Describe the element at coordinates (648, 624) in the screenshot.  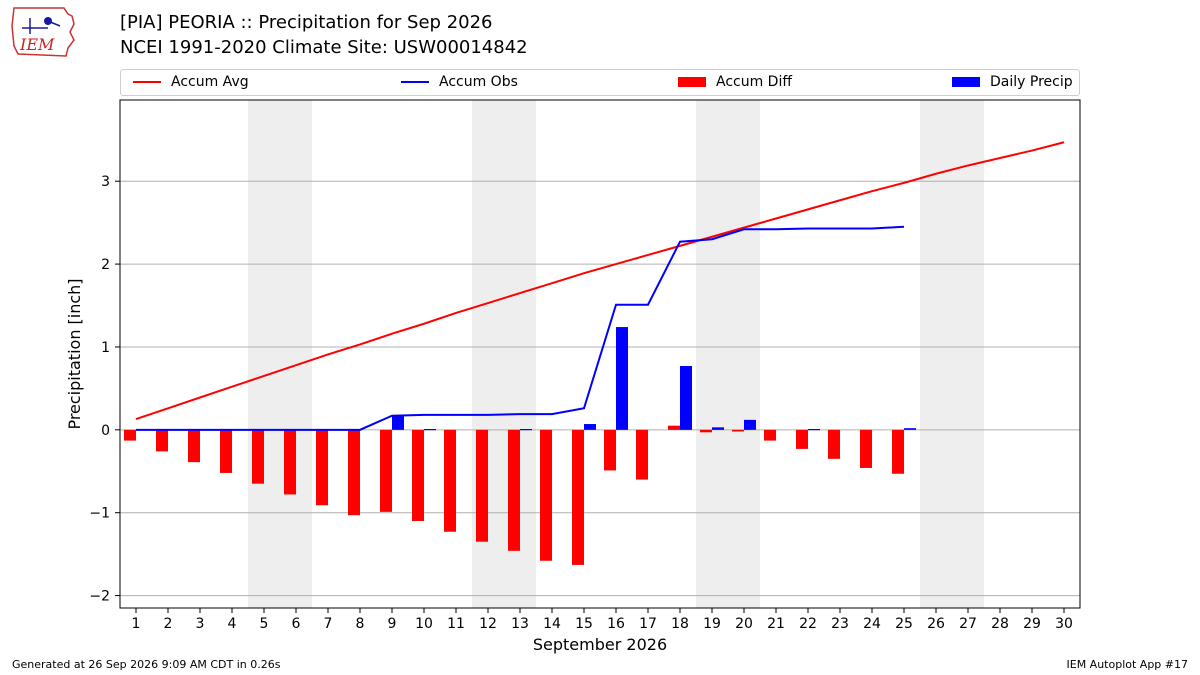
I see `x-tick-label: 17` at that location.